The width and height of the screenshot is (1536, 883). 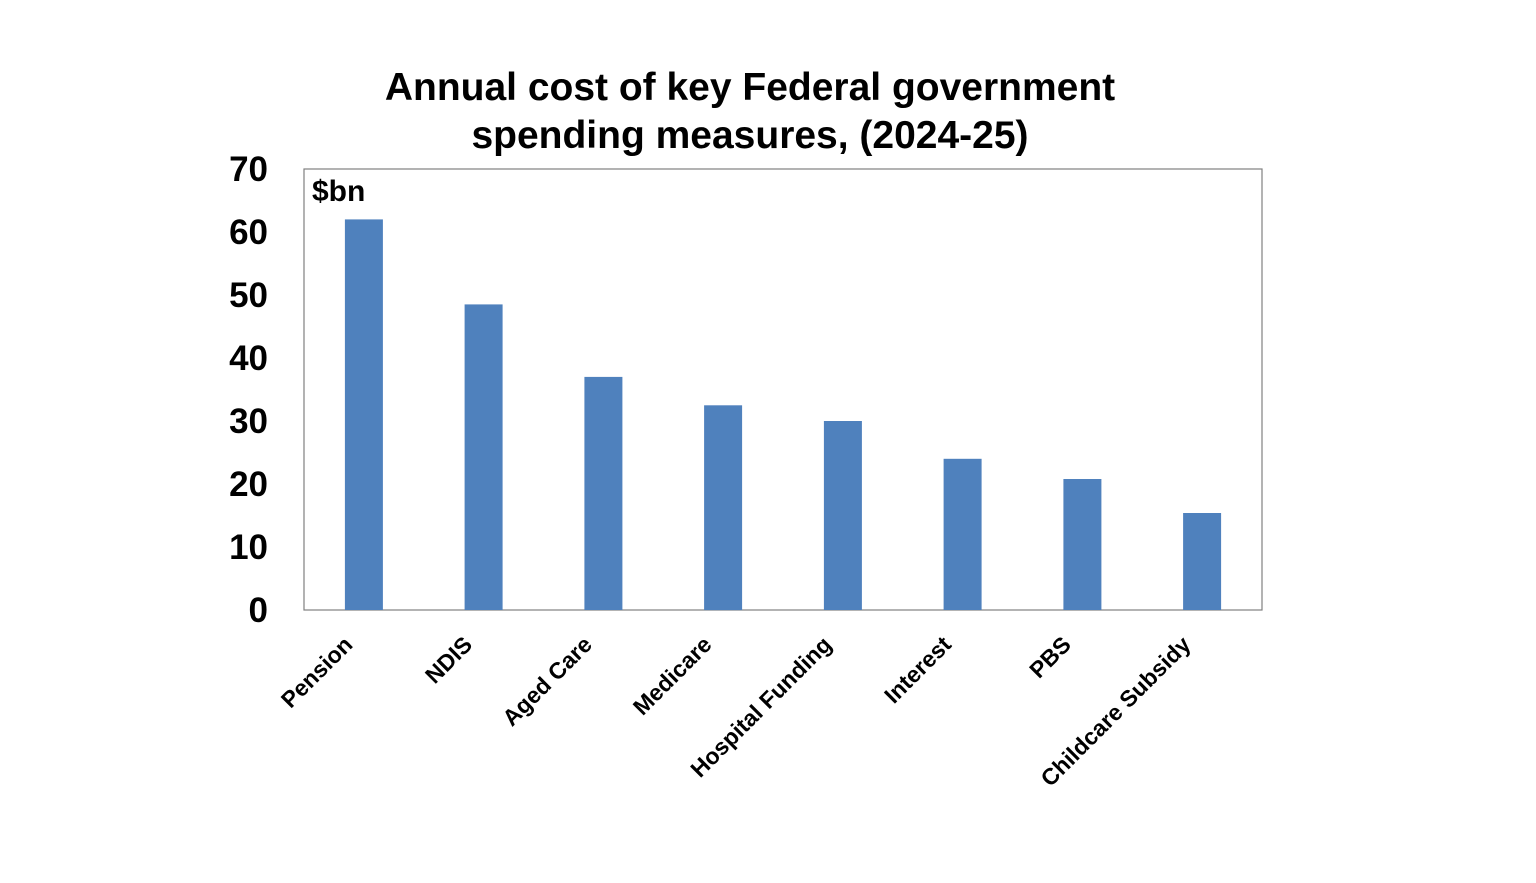 I want to click on y-tick-label: 50, so click(x=248, y=295).